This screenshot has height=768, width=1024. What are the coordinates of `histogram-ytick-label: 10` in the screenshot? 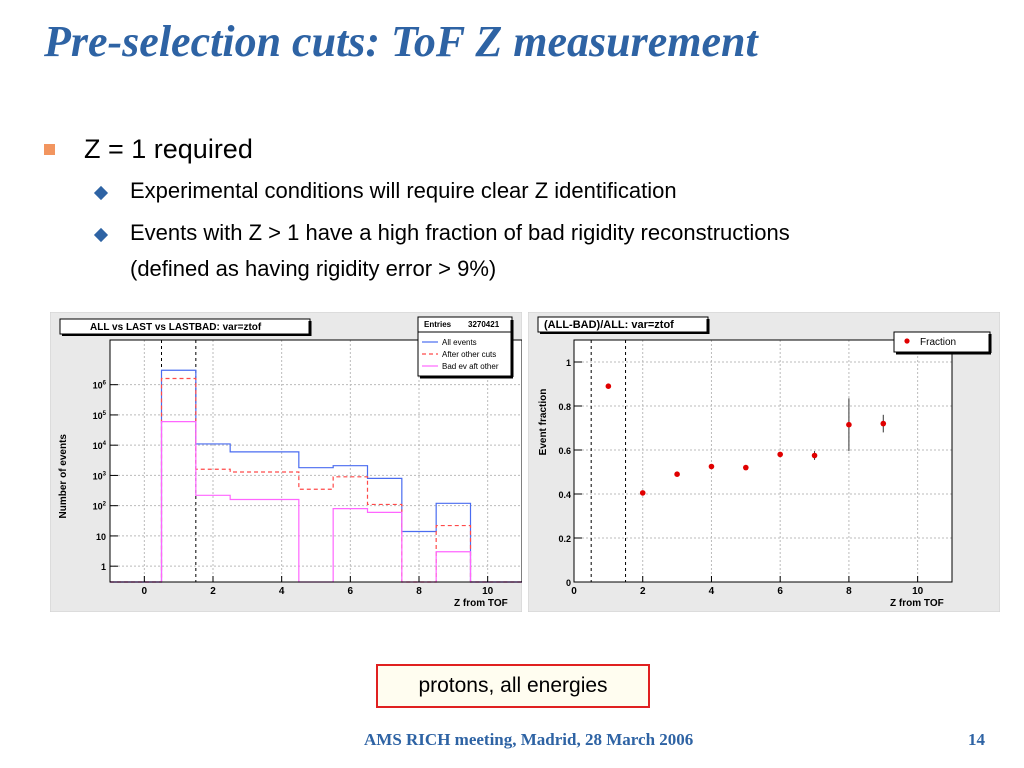 It's located at (101, 537).